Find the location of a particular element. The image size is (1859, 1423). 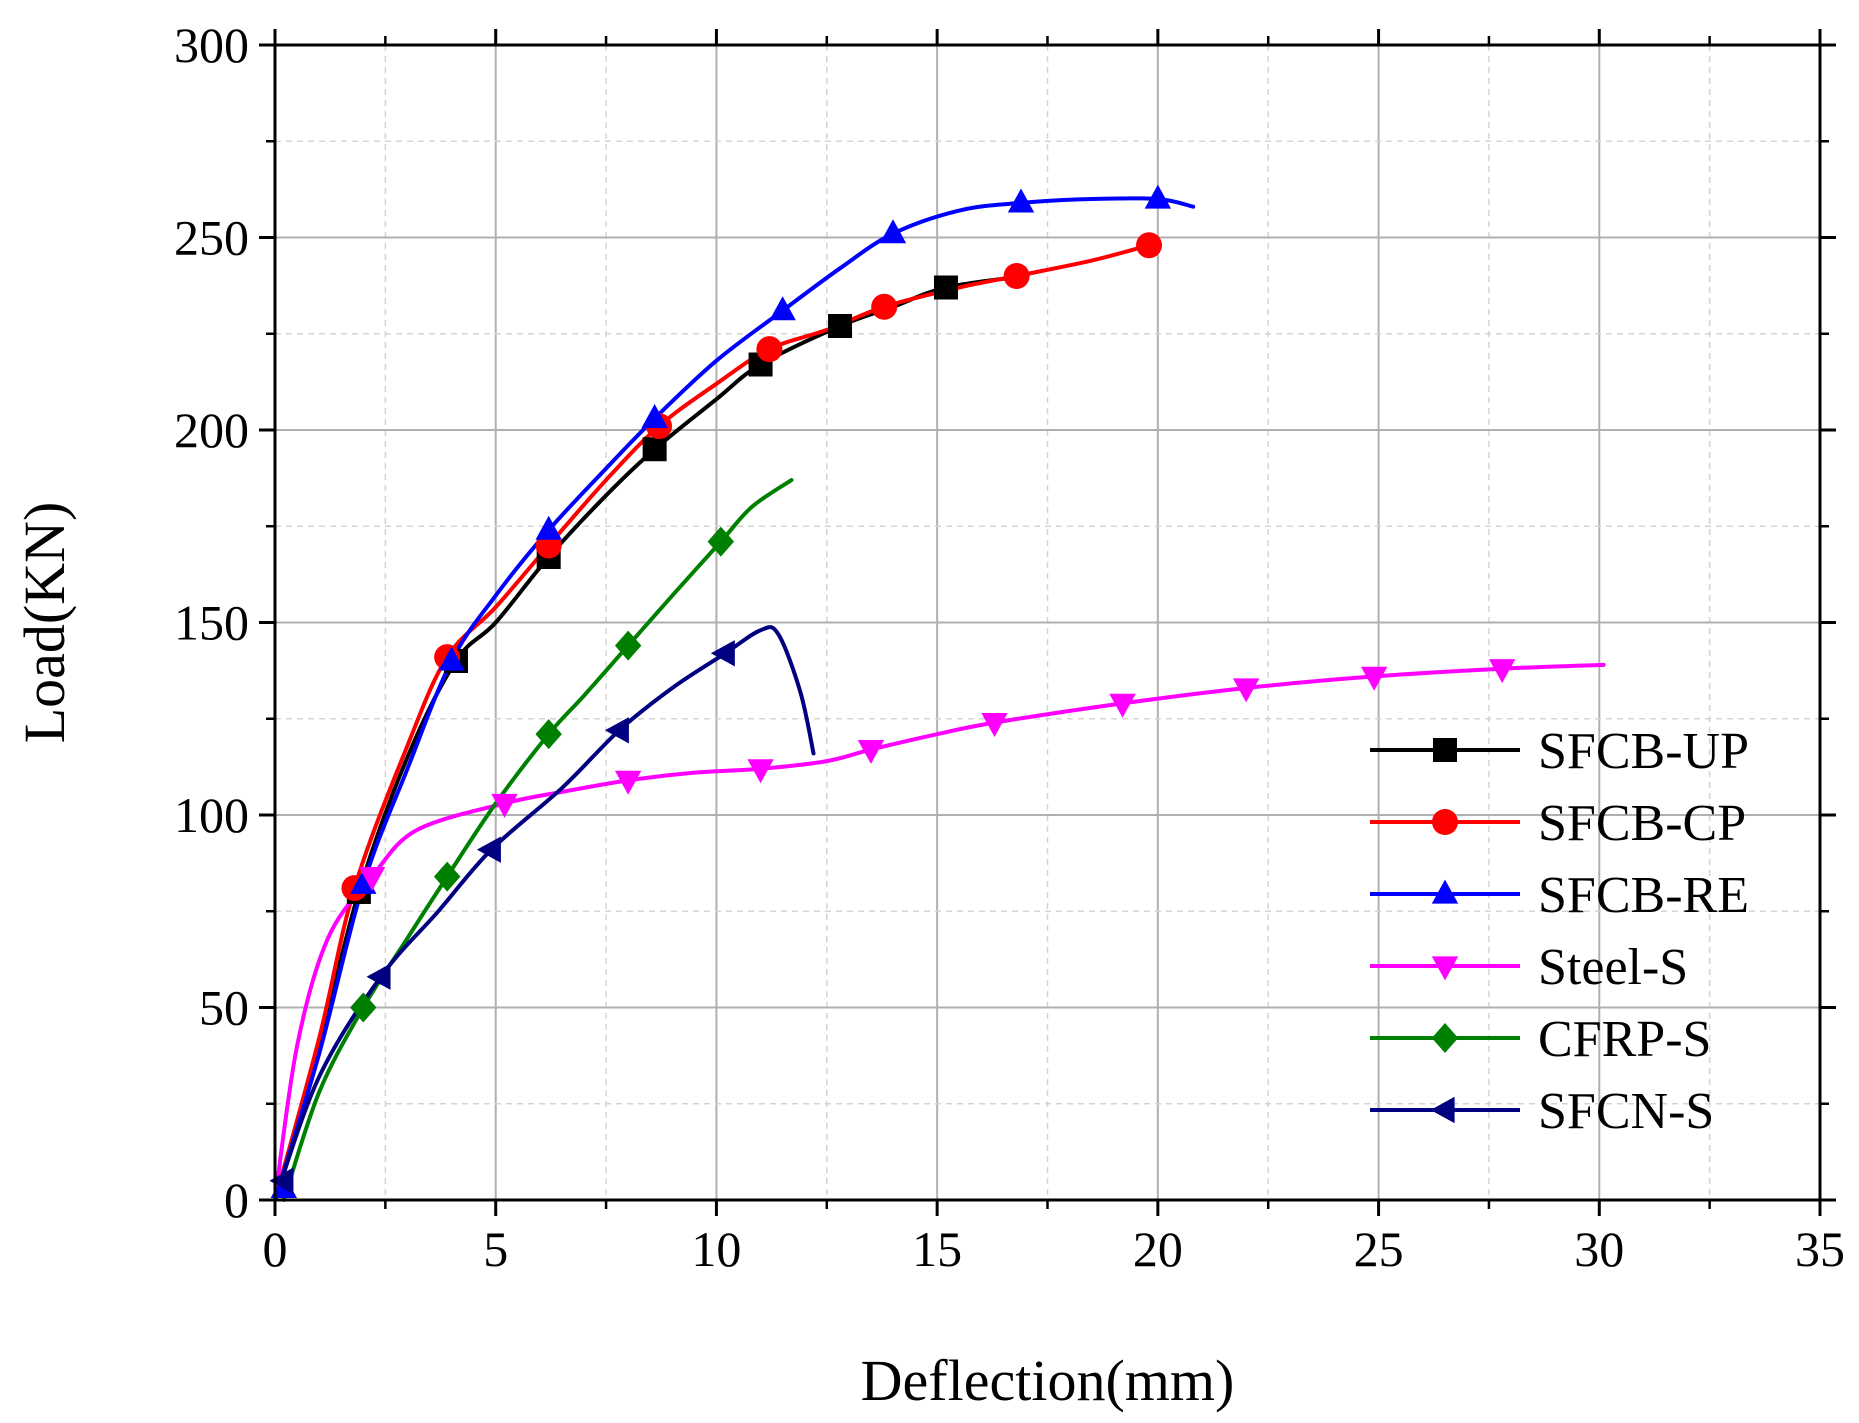

legend-label-sfcb-cp: SFCB-CP is located at coordinates (1642, 823).